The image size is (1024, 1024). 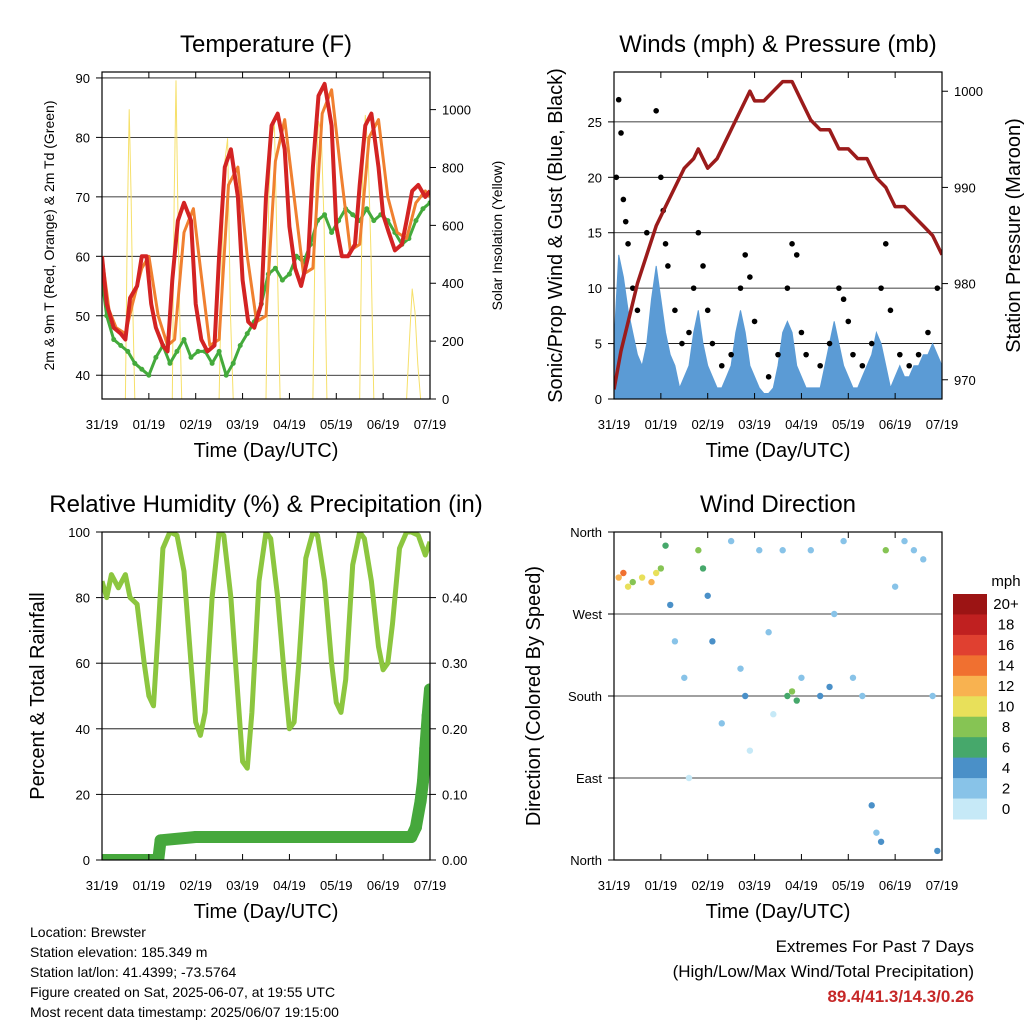 I want to click on panel-1-border, so click(x=266, y=235).